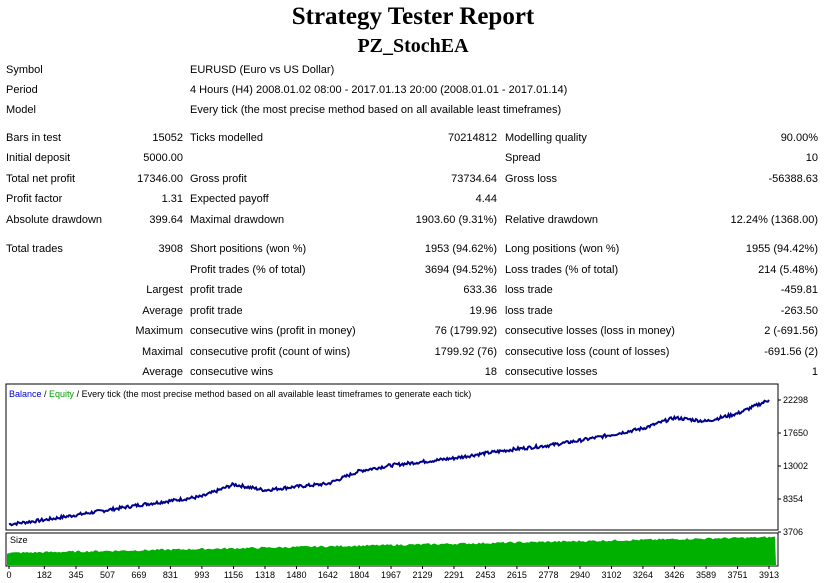 The width and height of the screenshot is (826, 583). I want to click on x-tick-label: 2129, so click(422, 575).